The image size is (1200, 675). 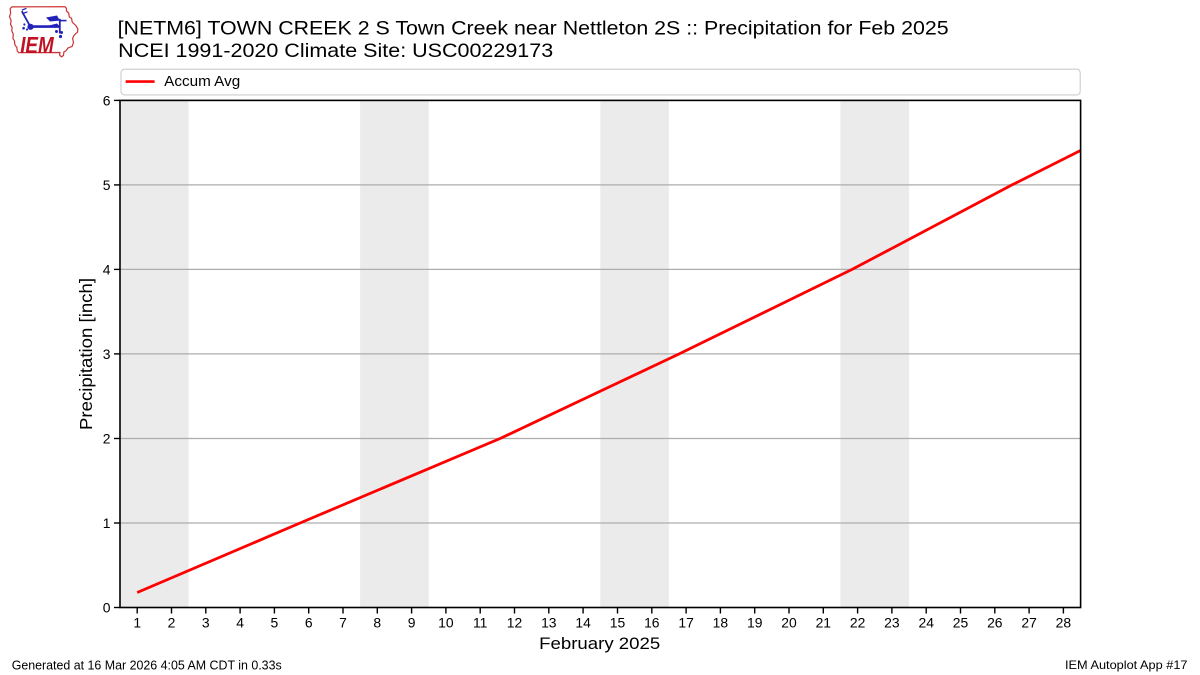 What do you see at coordinates (377, 623) in the screenshot?
I see `svg-text: 8` at bounding box center [377, 623].